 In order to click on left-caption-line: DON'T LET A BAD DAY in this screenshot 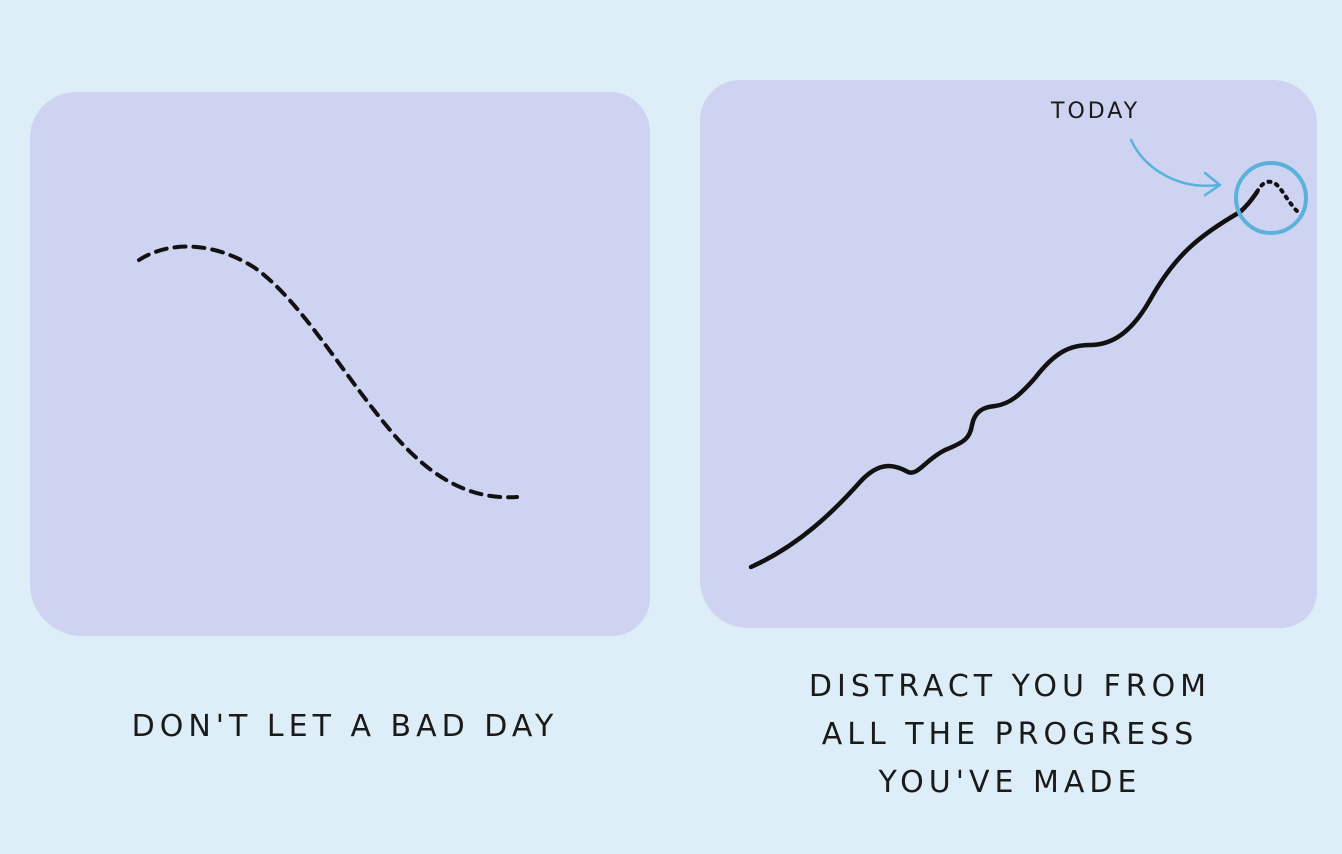, I will do `click(345, 726)`.